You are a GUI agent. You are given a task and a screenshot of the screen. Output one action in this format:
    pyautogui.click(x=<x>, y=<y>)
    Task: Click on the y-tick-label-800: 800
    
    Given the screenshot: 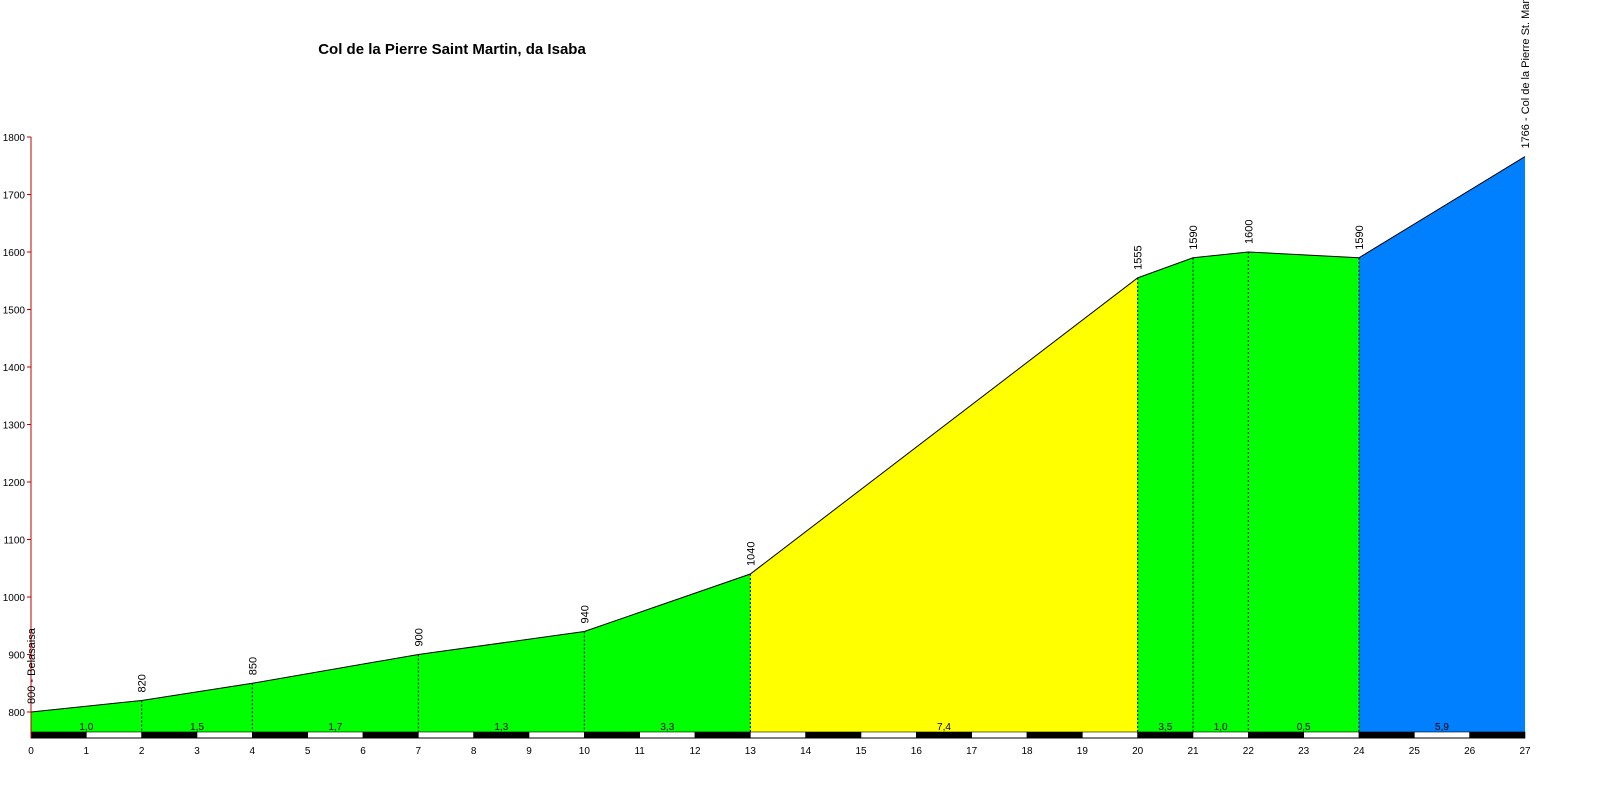 What is the action you would take?
    pyautogui.click(x=16, y=713)
    